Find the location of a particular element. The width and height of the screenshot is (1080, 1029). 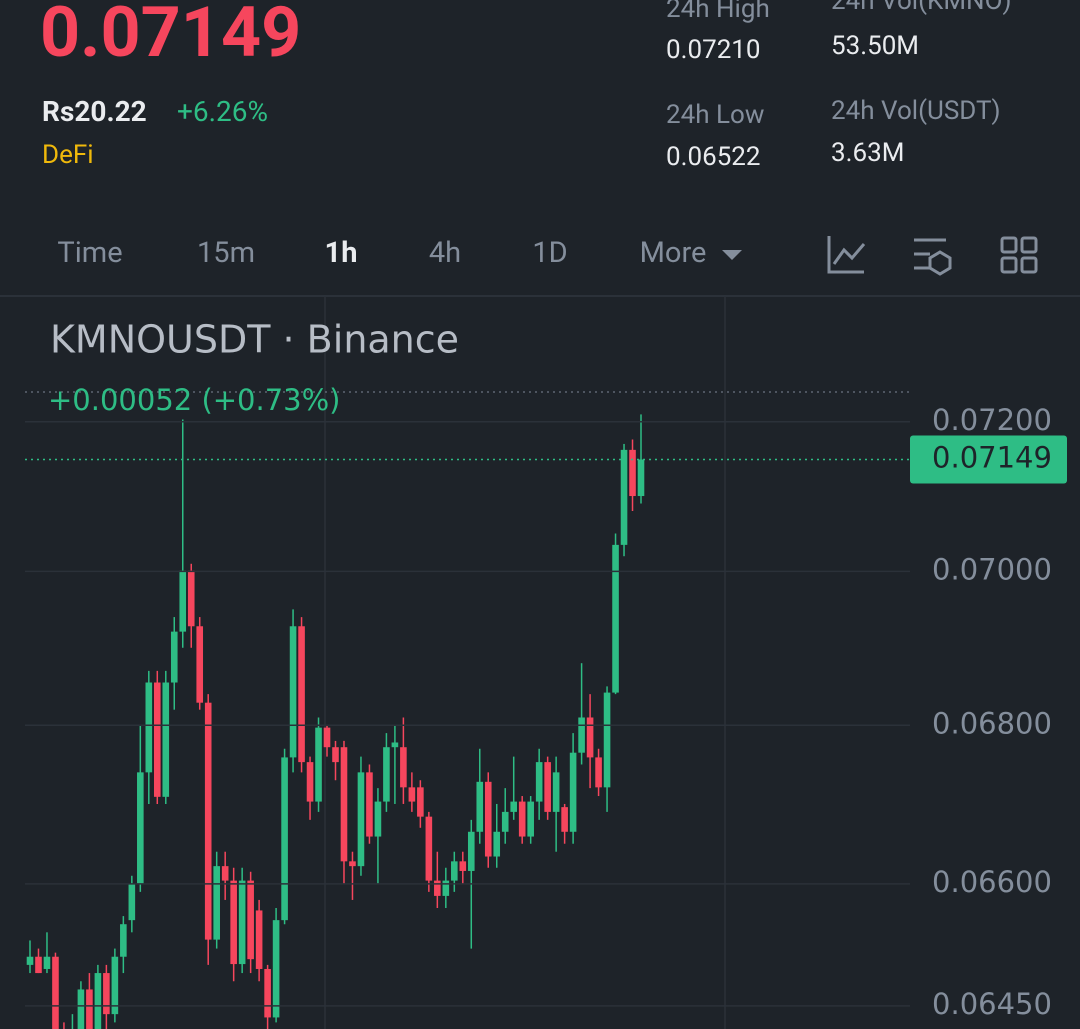

stat-label: 24h Vol(USDT) is located at coordinates (916, 111).